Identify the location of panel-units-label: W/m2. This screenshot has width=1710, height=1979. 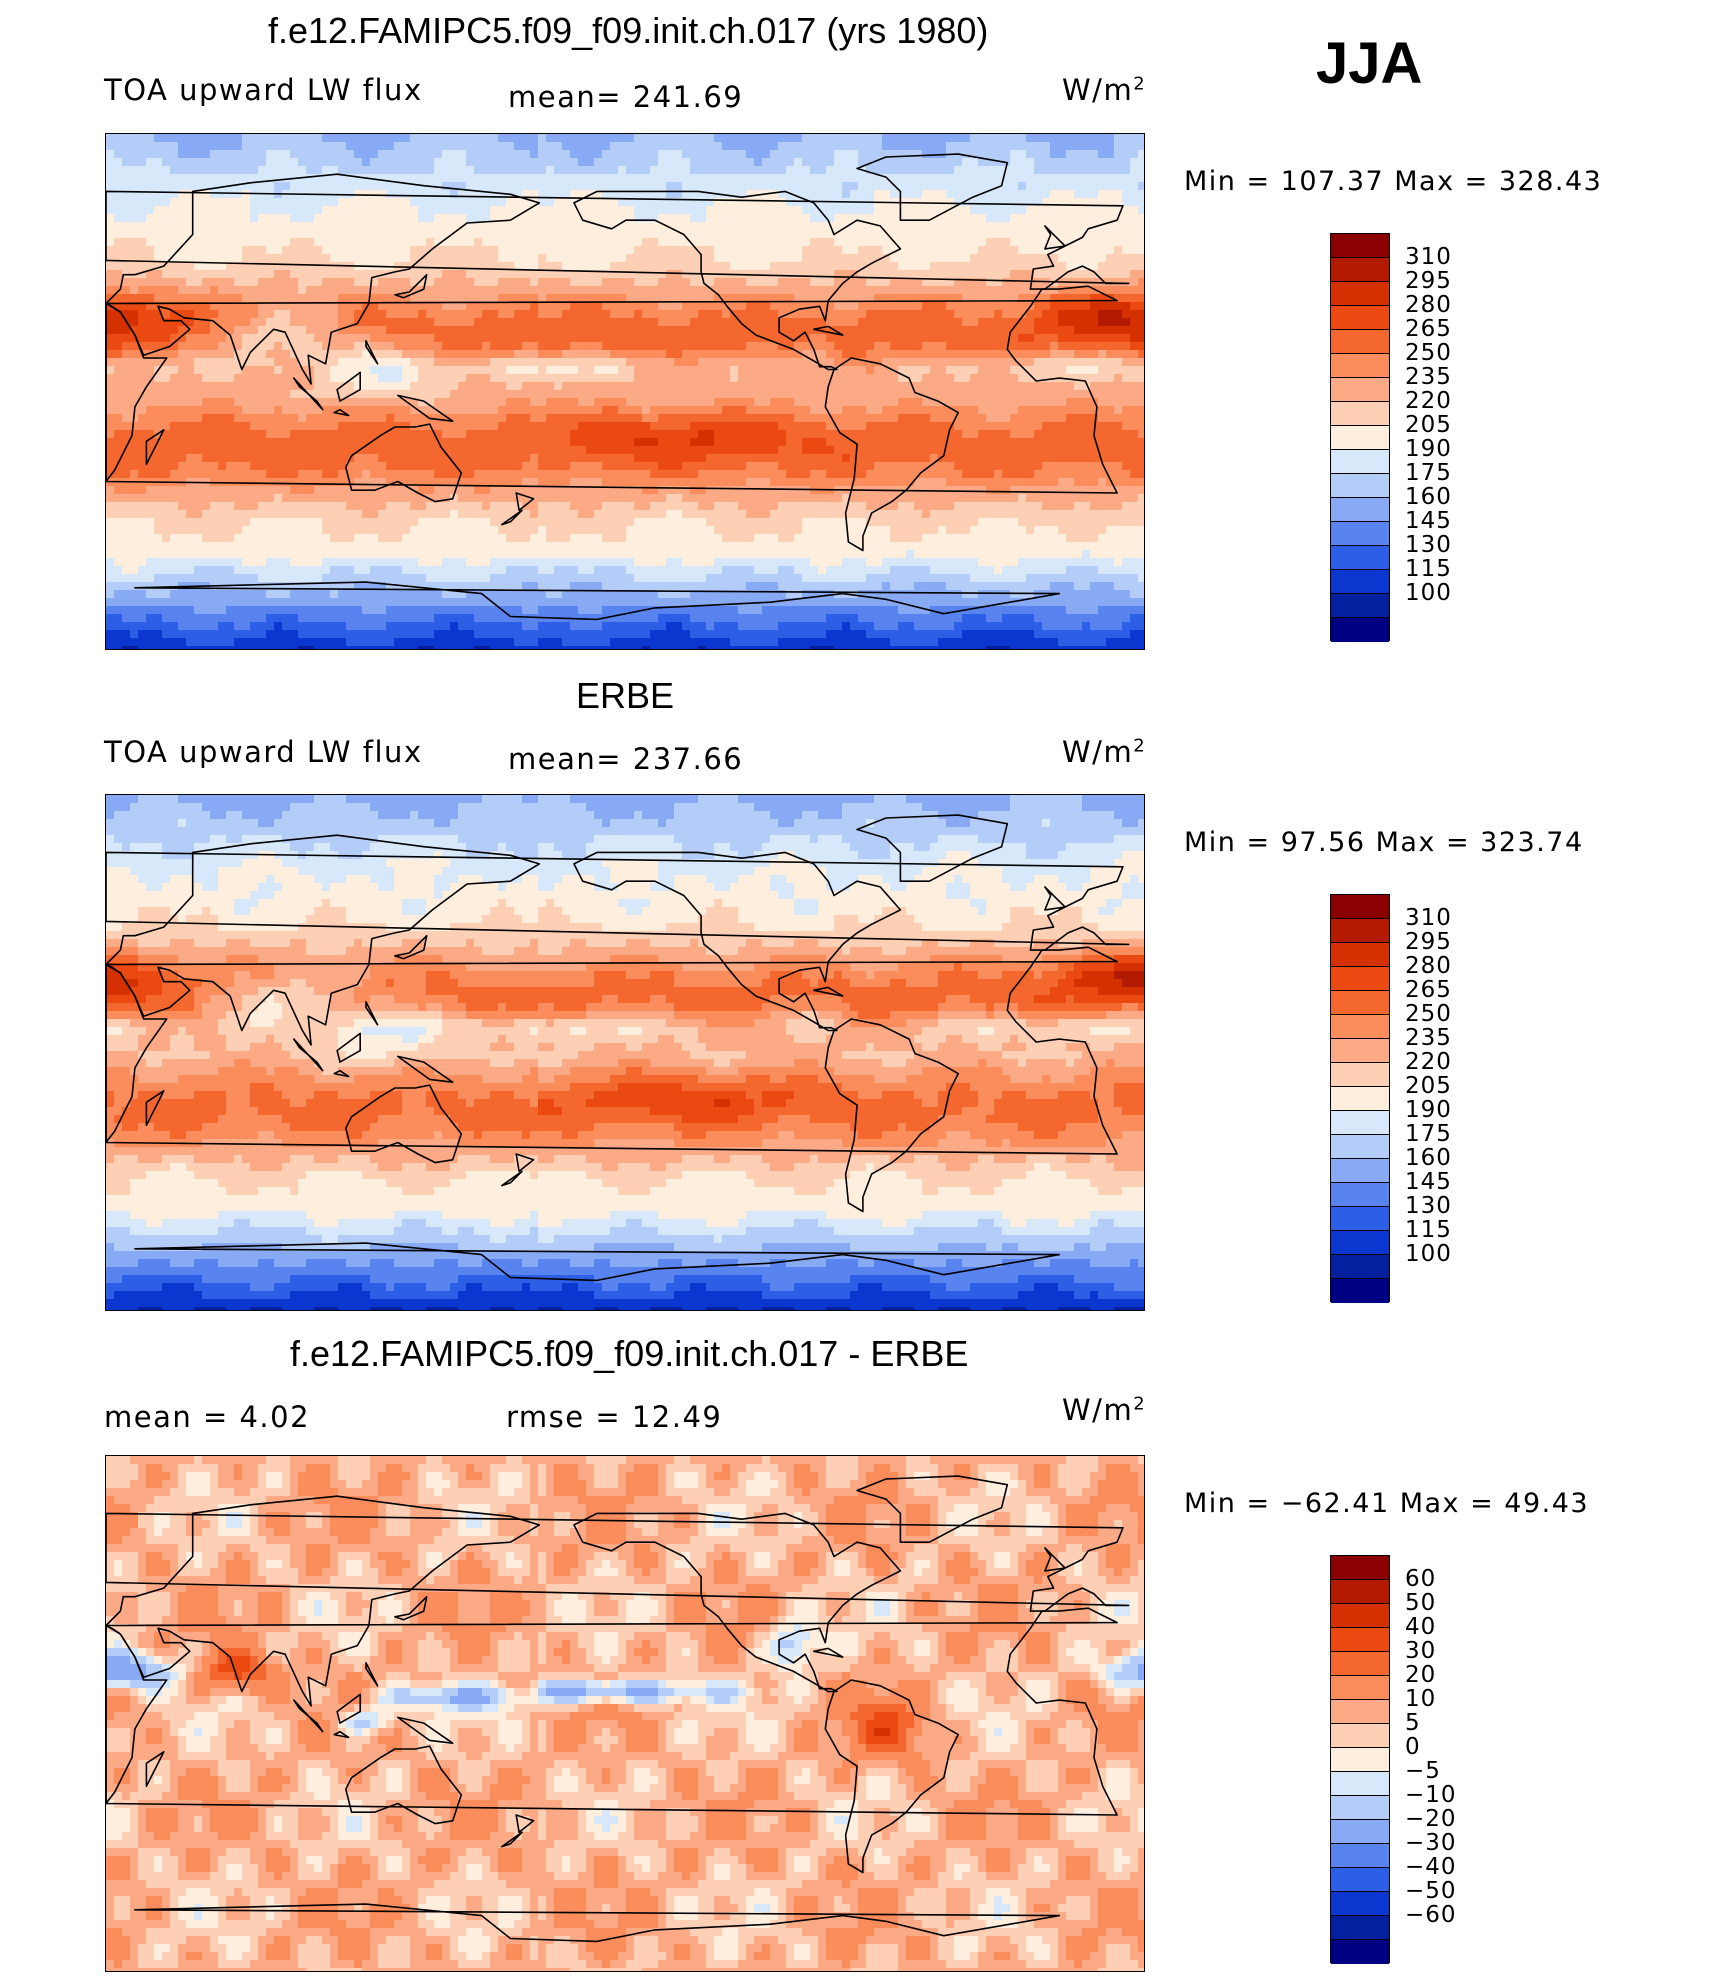
(1104, 90).